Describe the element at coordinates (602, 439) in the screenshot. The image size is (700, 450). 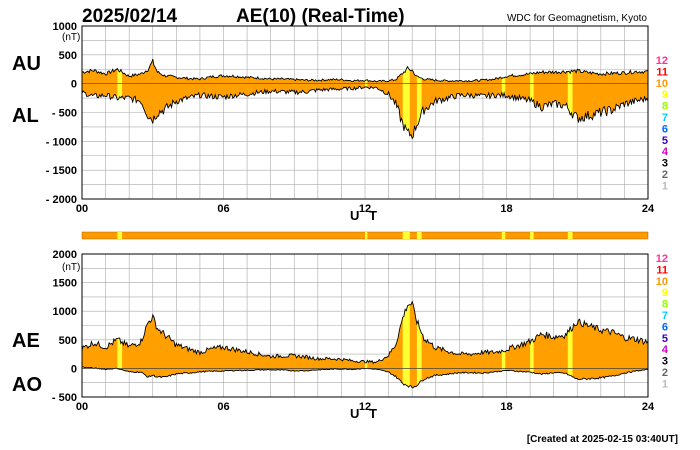
I see `created-footer: [Created at 2025-02-15 03:40UT]` at that location.